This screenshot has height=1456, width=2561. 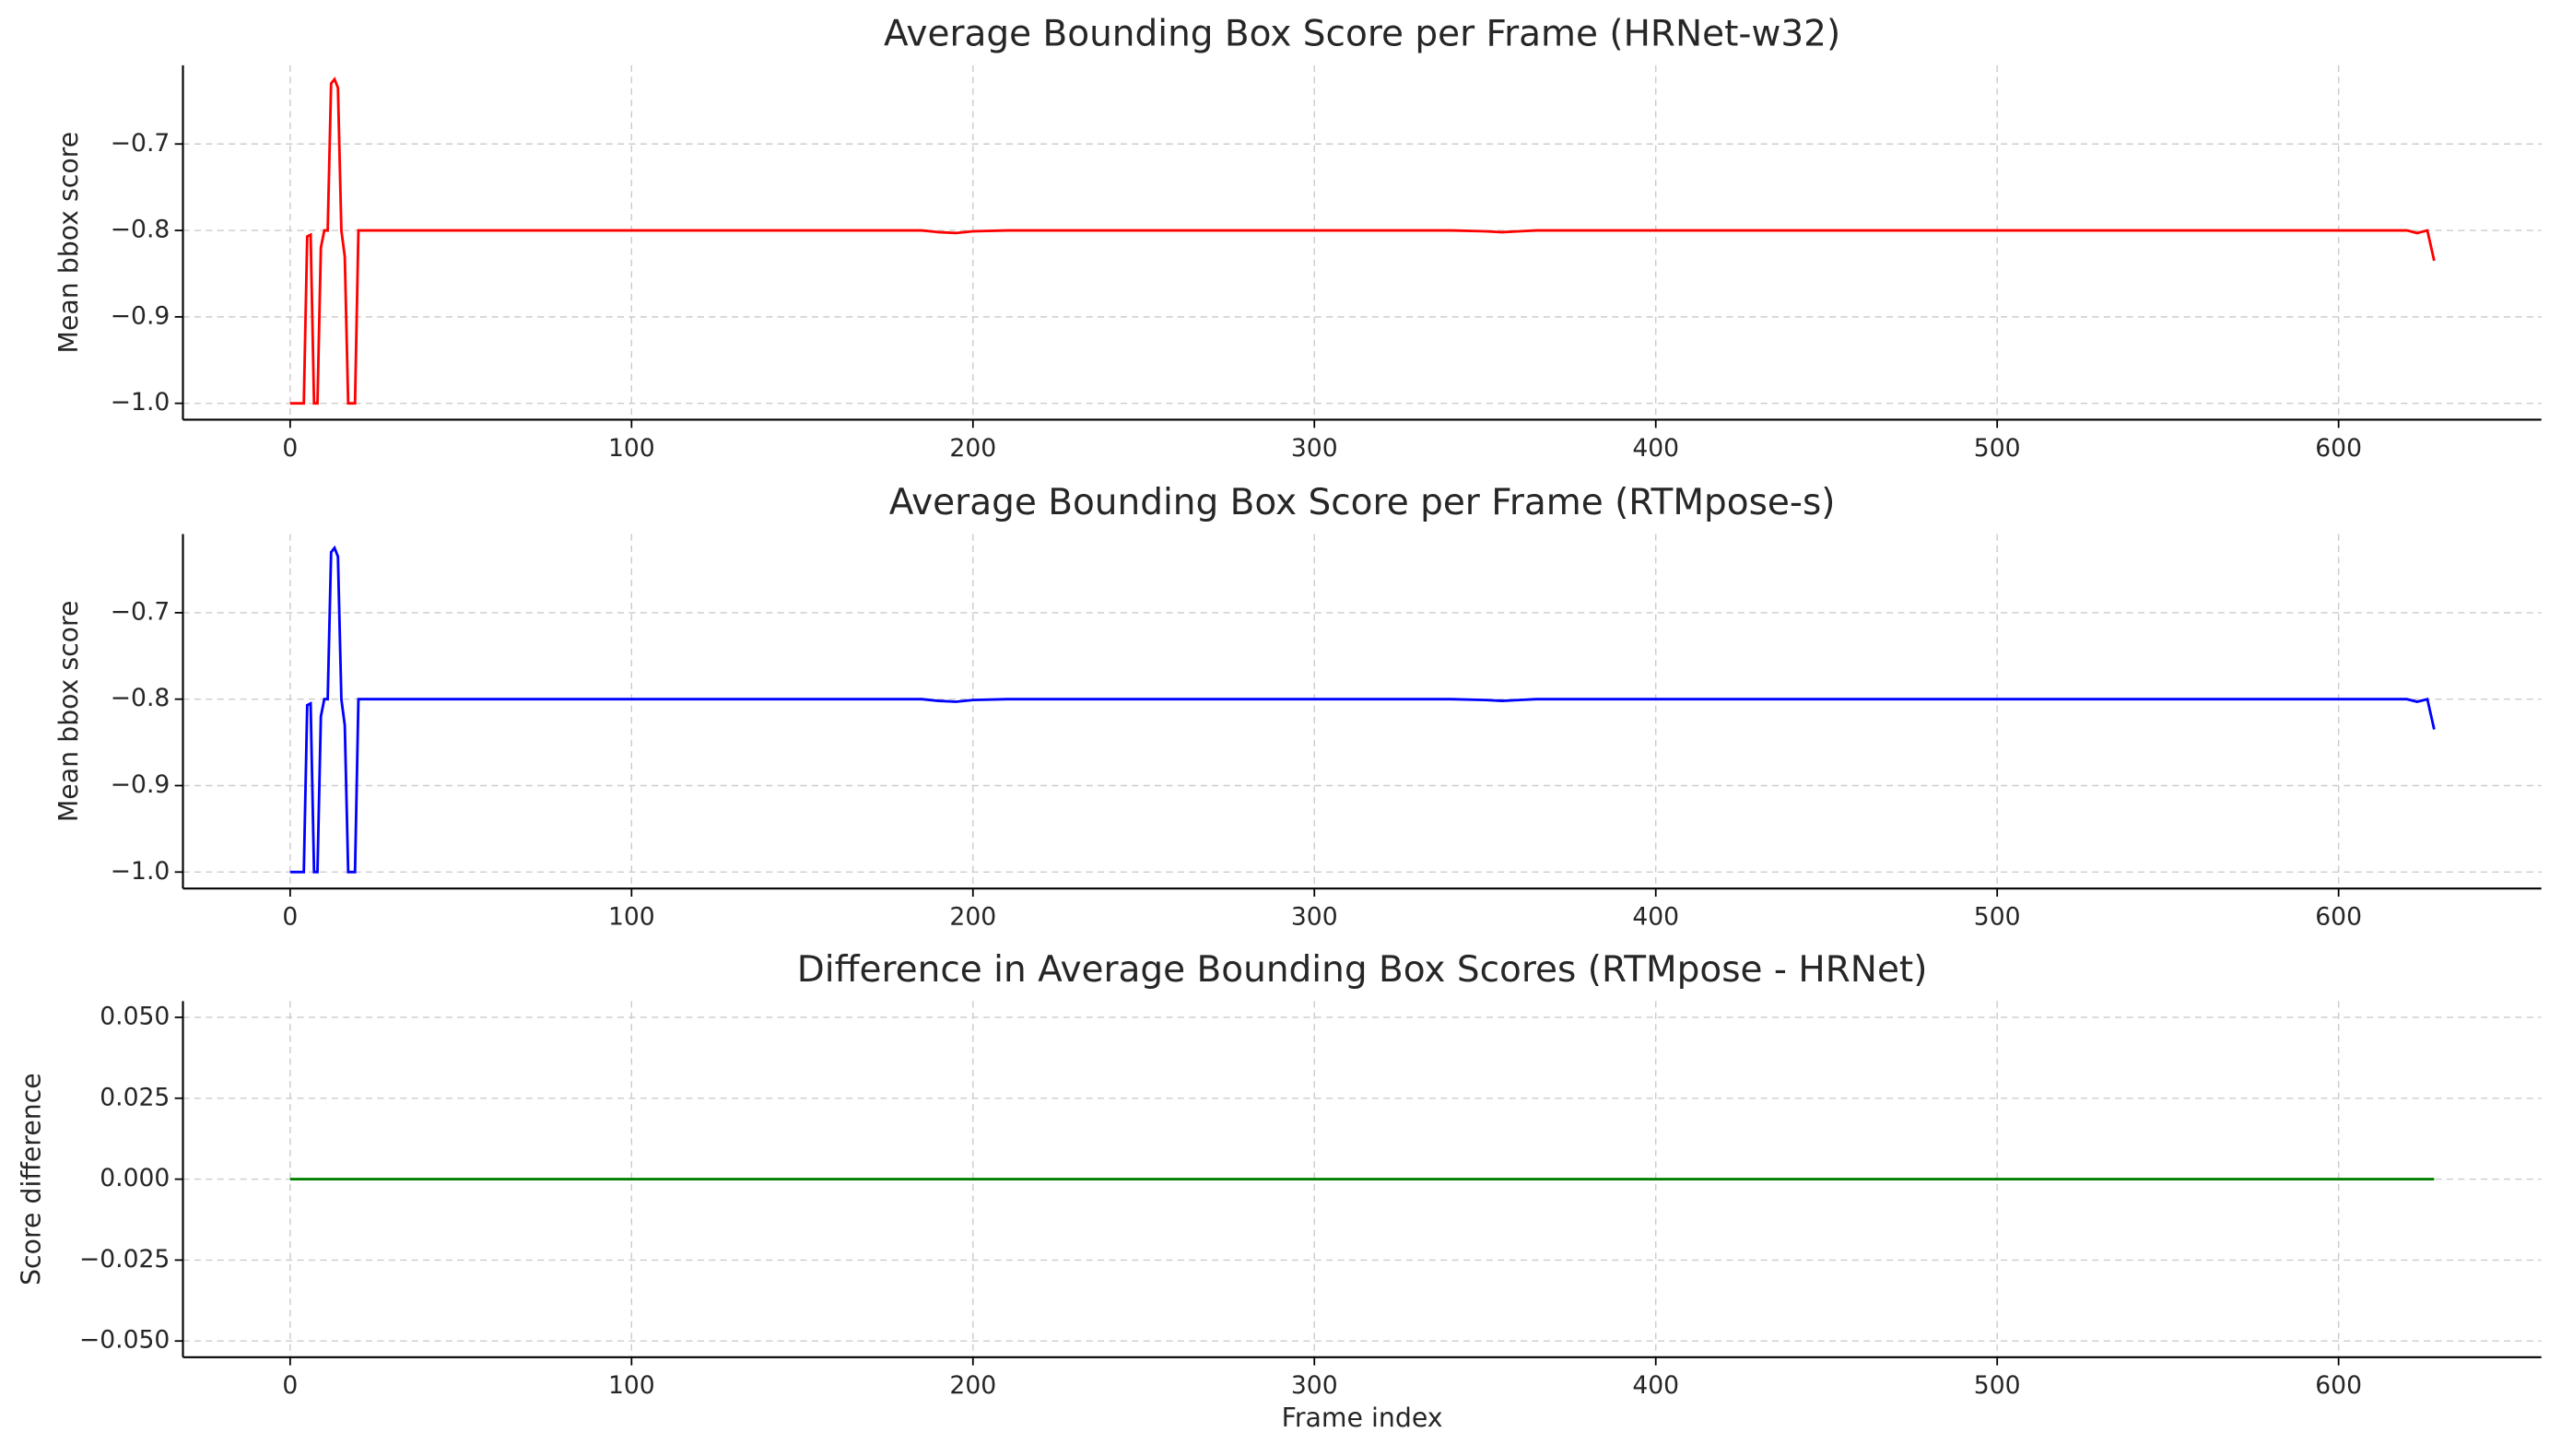 What do you see at coordinates (31, 1179) in the screenshot?
I see `y-axis-label: Score difference` at bounding box center [31, 1179].